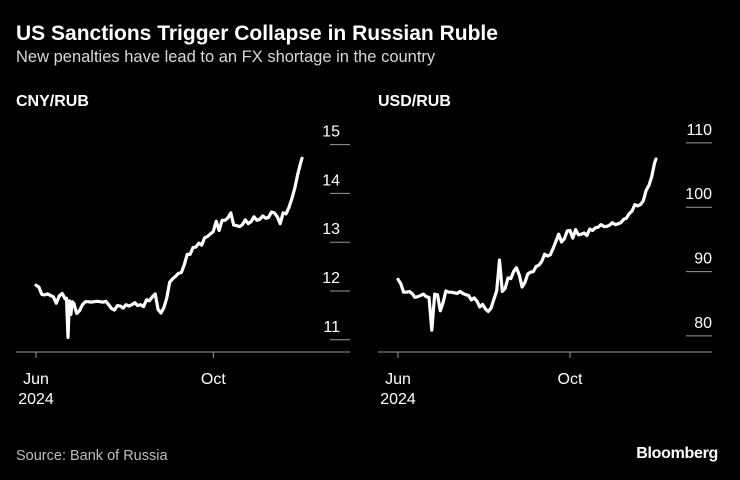 Image resolution: width=740 pixels, height=480 pixels. Describe the element at coordinates (169, 247) in the screenshot. I see `cny-rub-series-line` at that location.